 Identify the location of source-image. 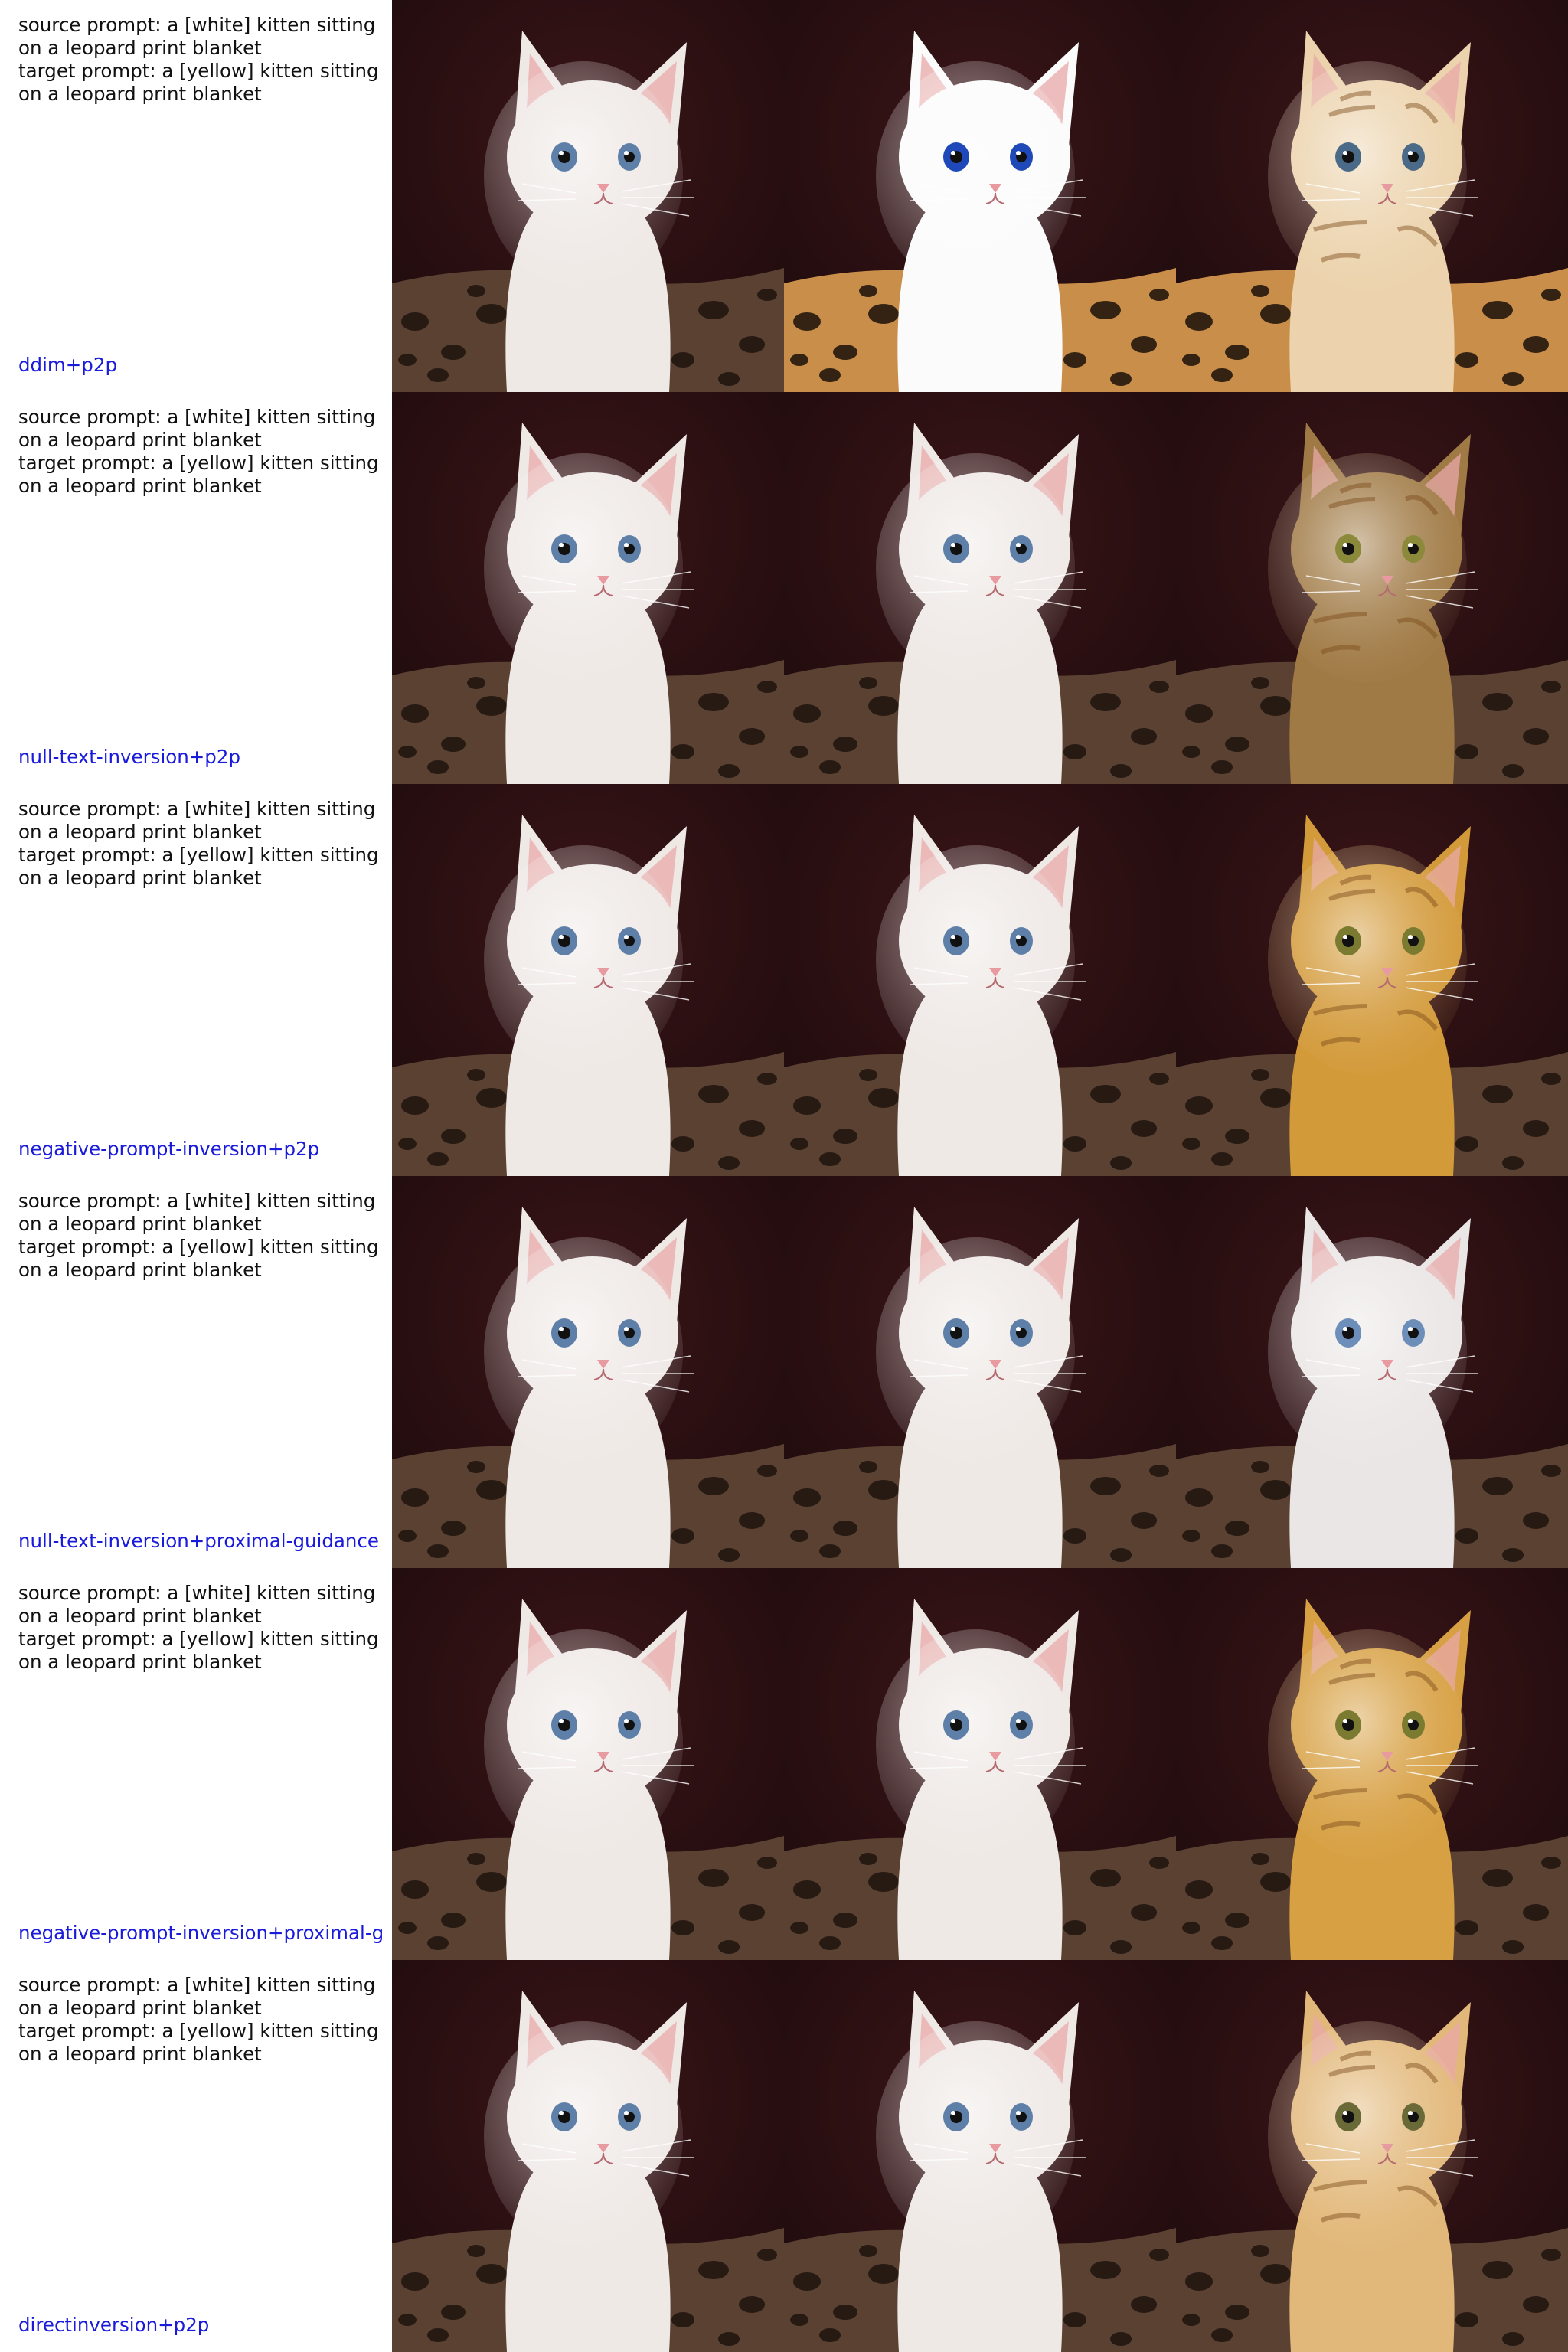
(588, 196).